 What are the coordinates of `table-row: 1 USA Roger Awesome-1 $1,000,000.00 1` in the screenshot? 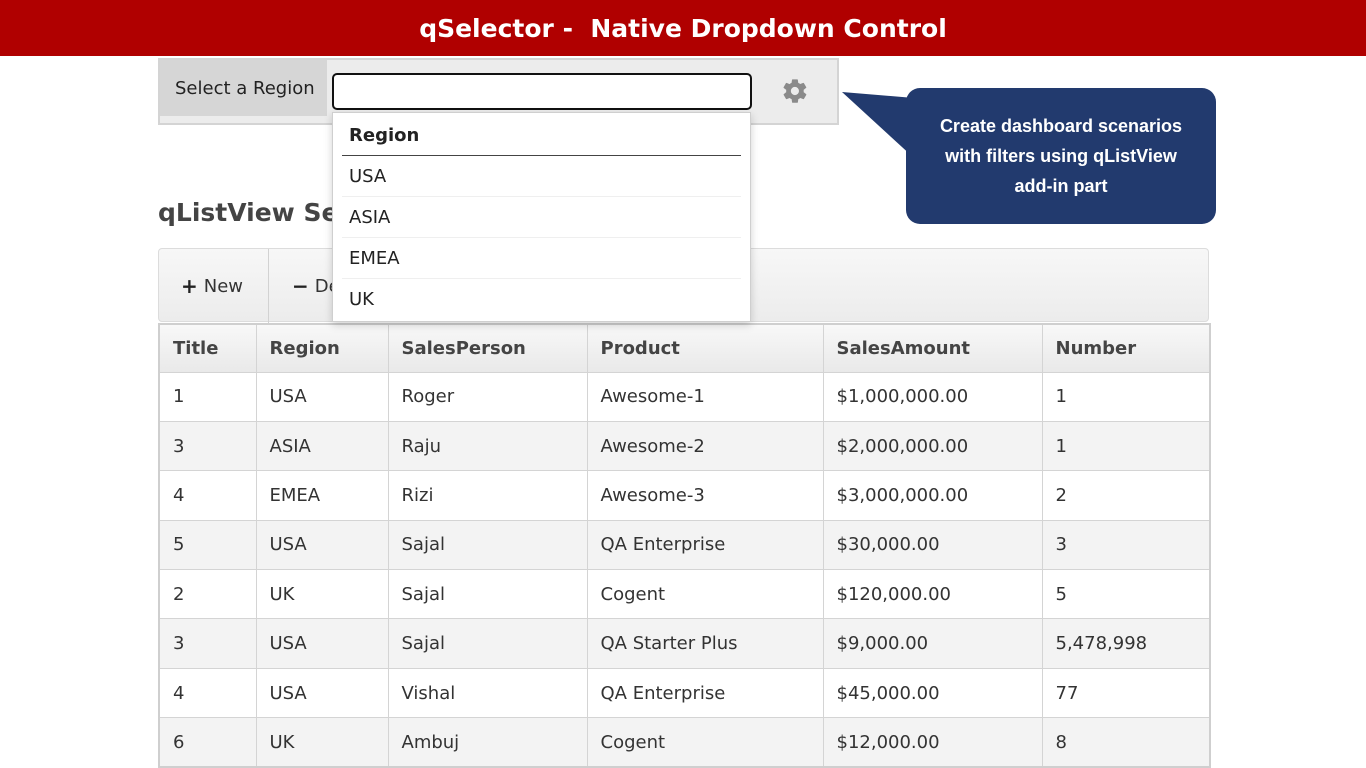 It's located at (684, 396).